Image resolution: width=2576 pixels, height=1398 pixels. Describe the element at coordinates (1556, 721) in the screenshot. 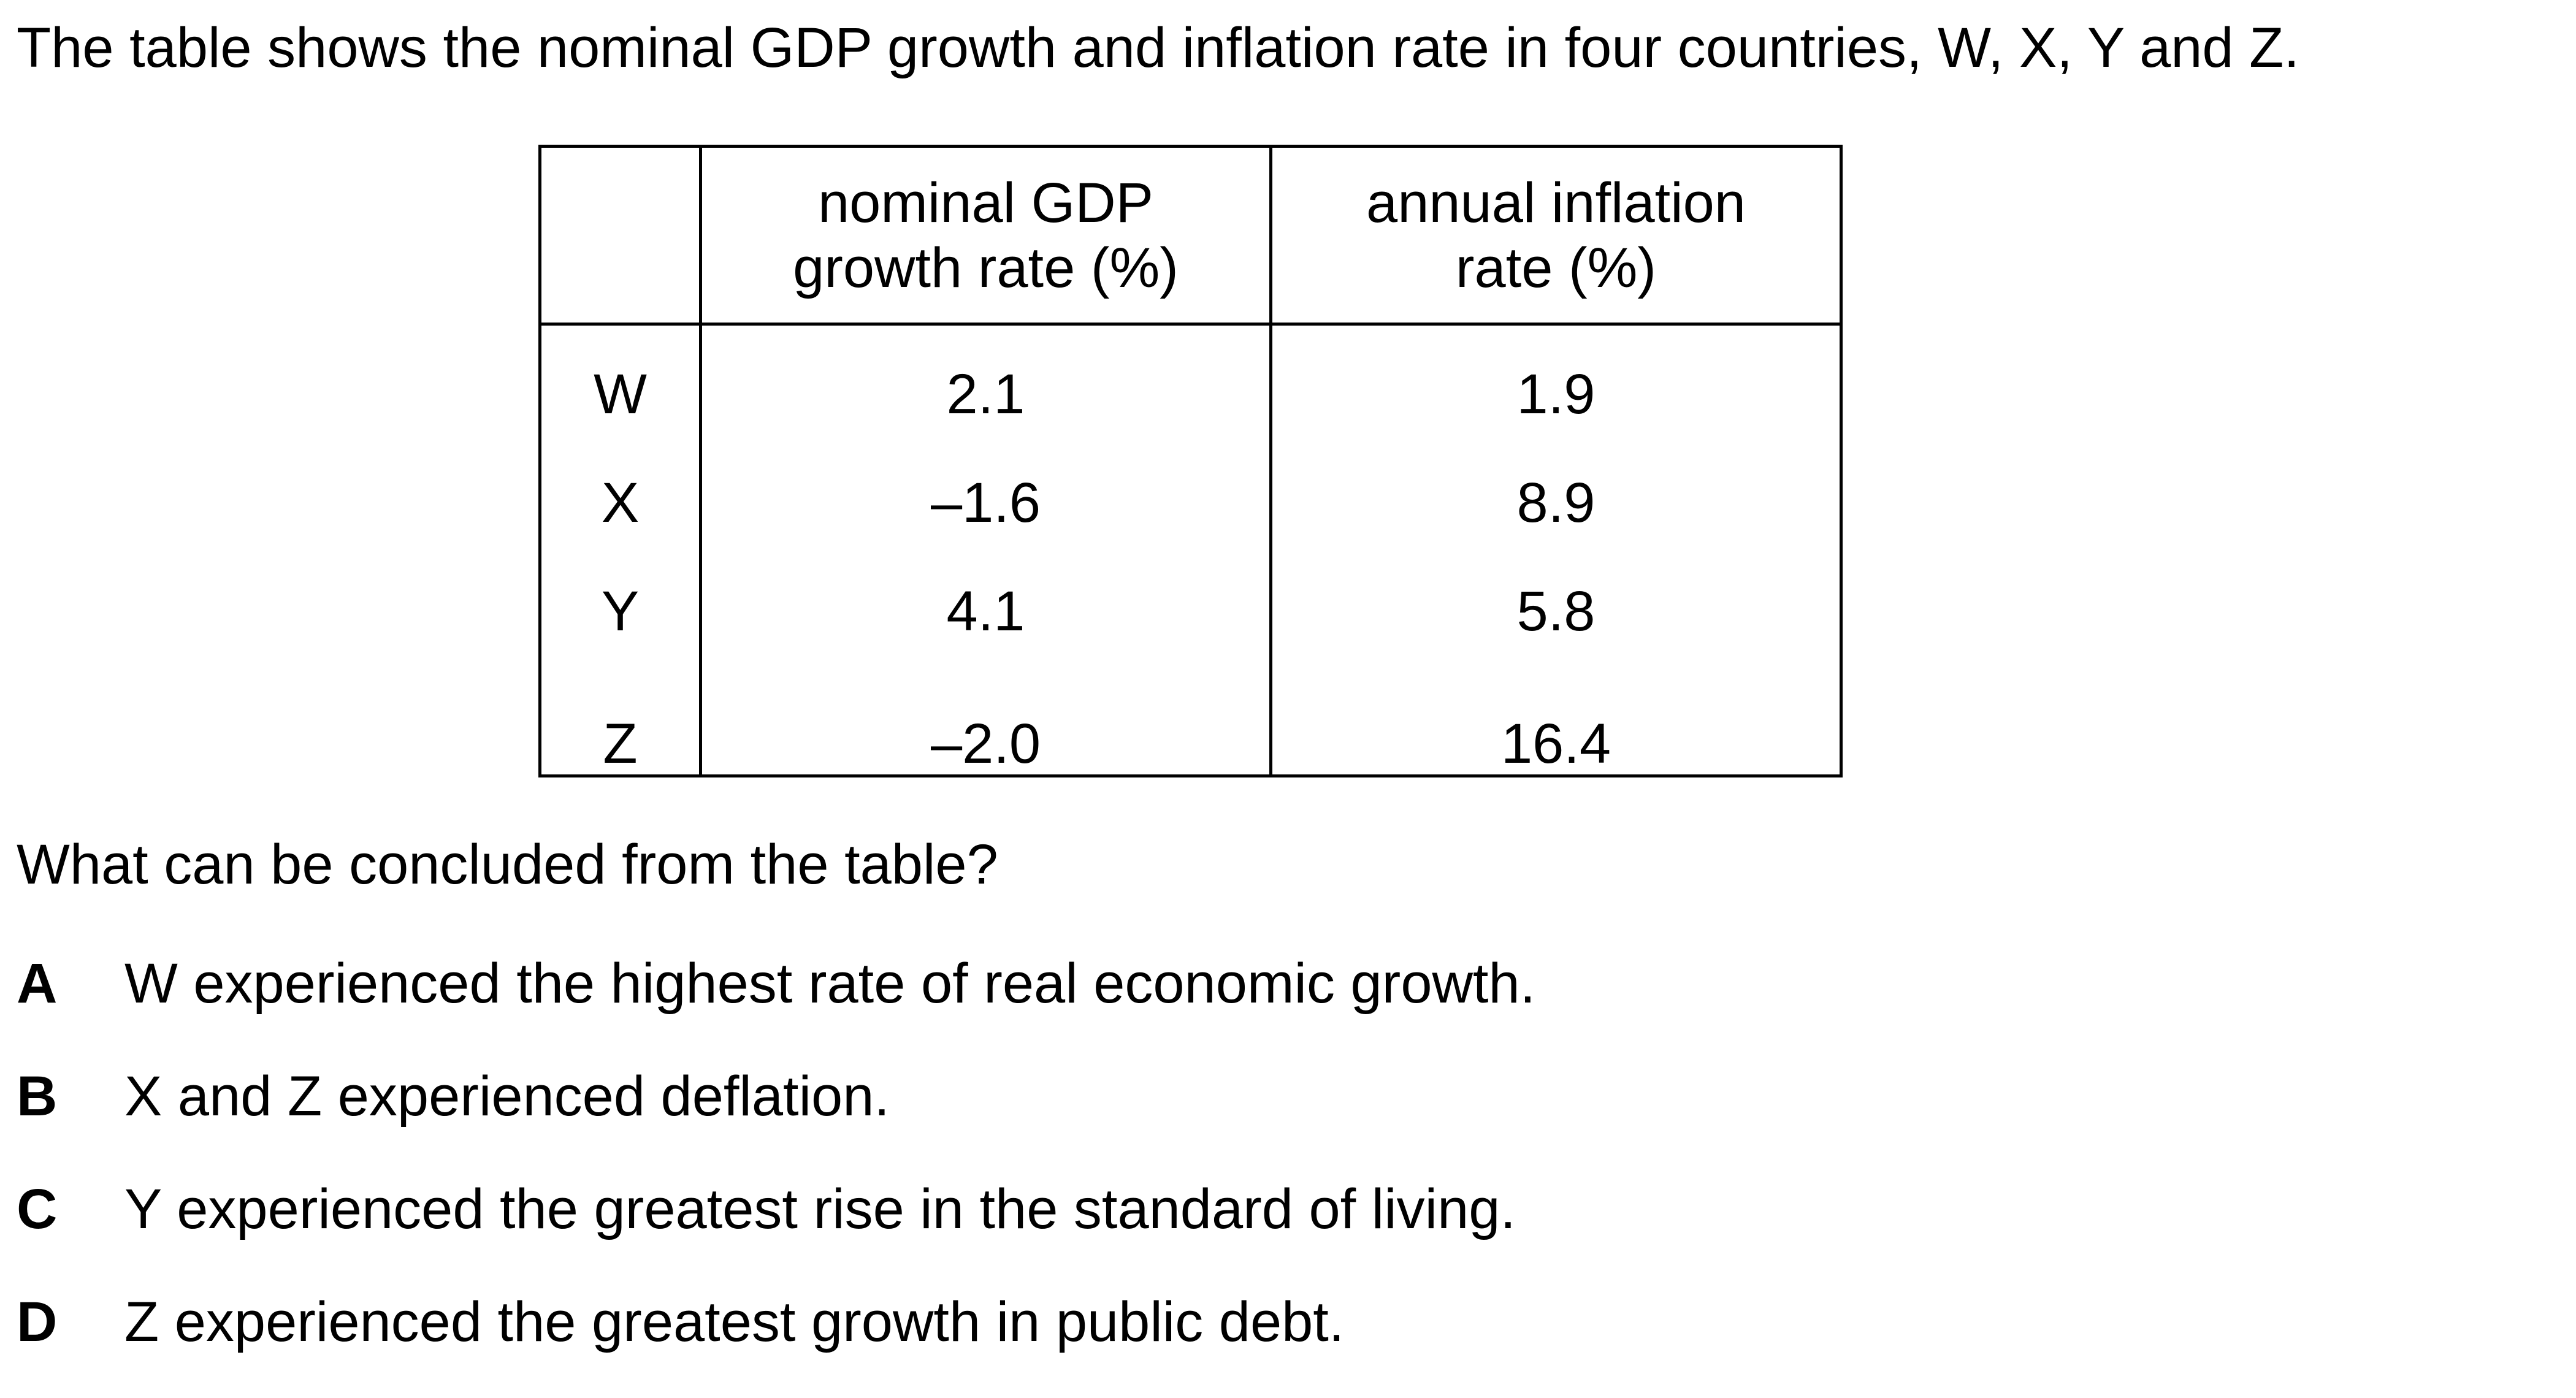

I see `inflation-cell: 16.4` at that location.